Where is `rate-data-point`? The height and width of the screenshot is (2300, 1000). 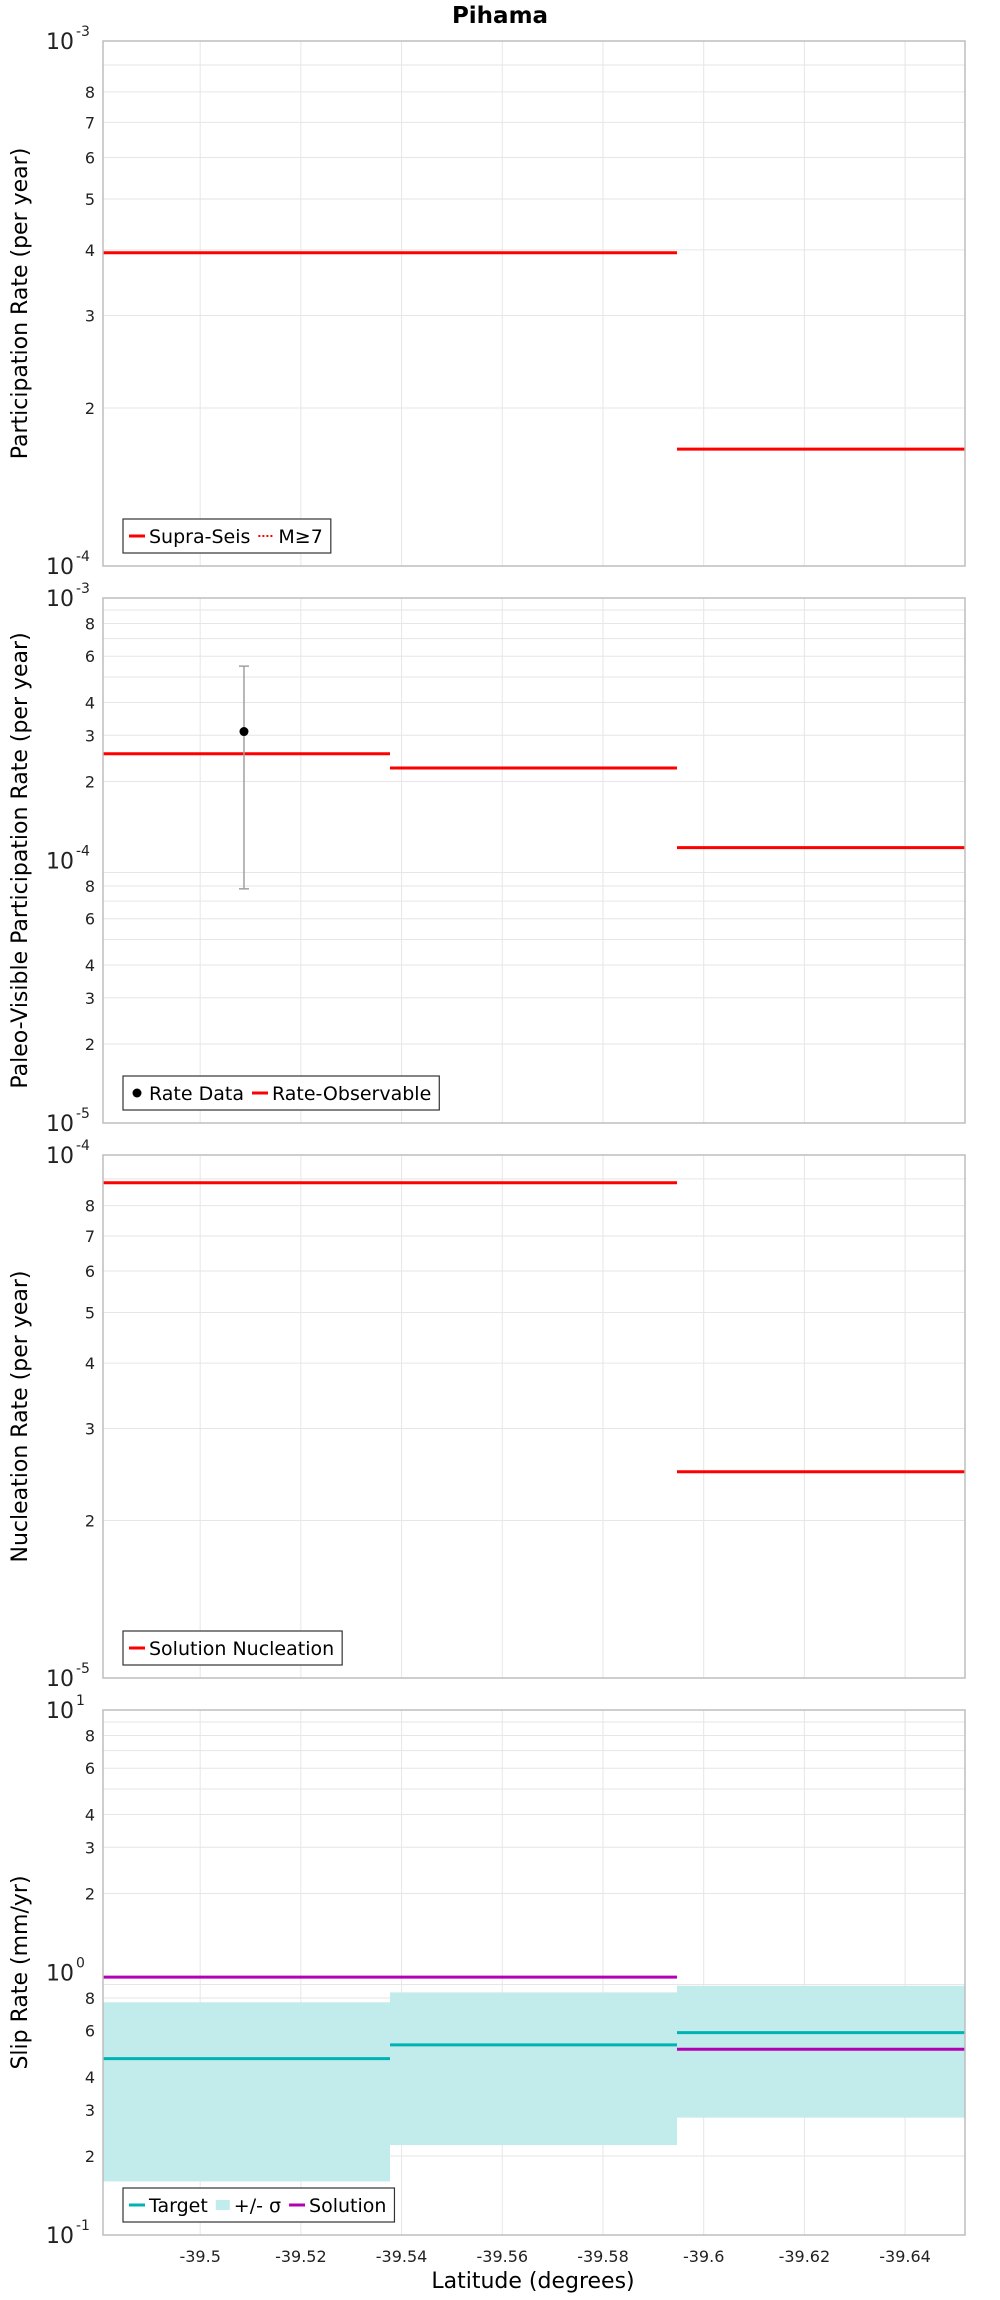
rate-data-point is located at coordinates (244, 732).